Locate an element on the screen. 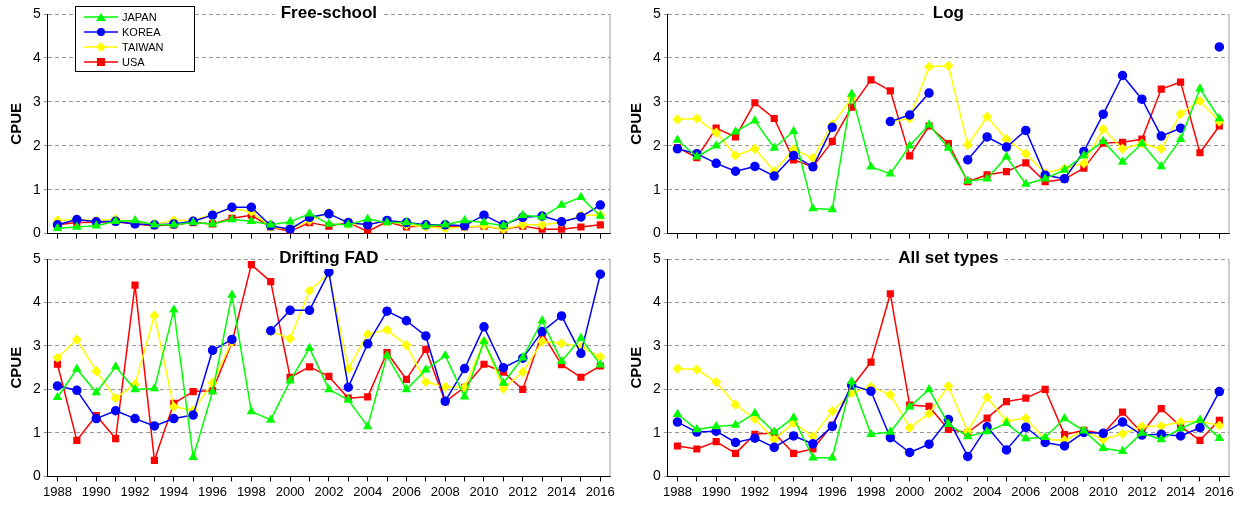 This screenshot has width=1239, height=505. legend-label: TAIWAN is located at coordinates (143, 46).